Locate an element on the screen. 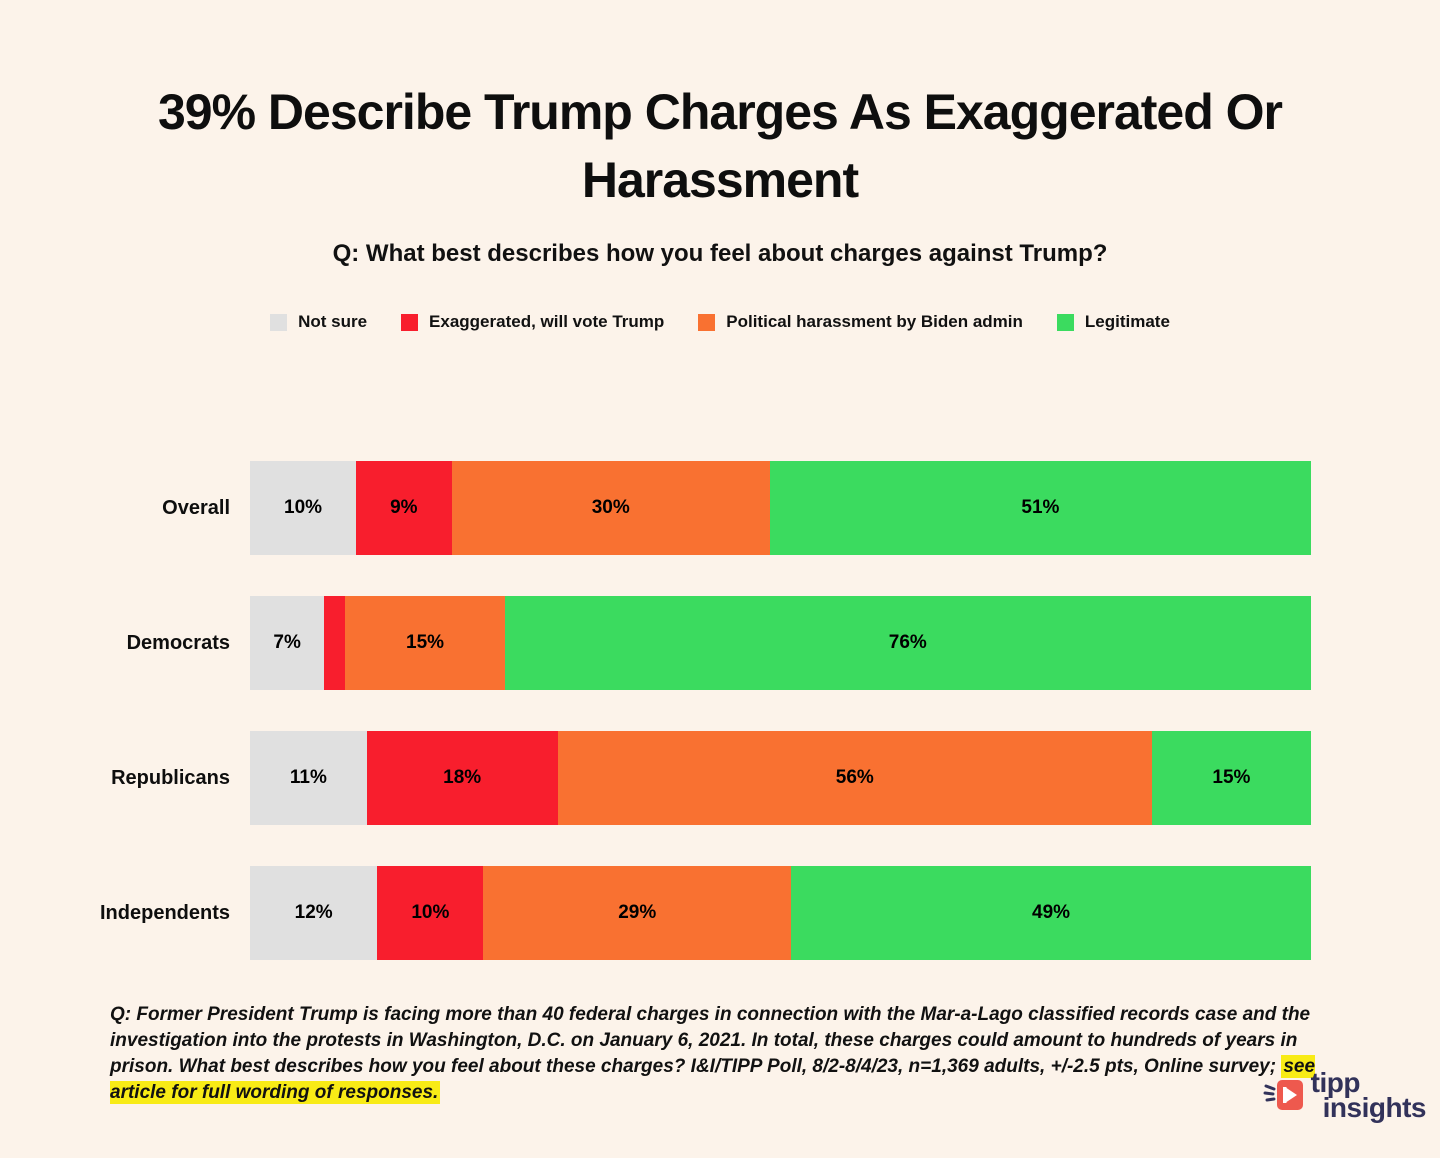  logo-word-tipp: tipp is located at coordinates (1335, 1082).